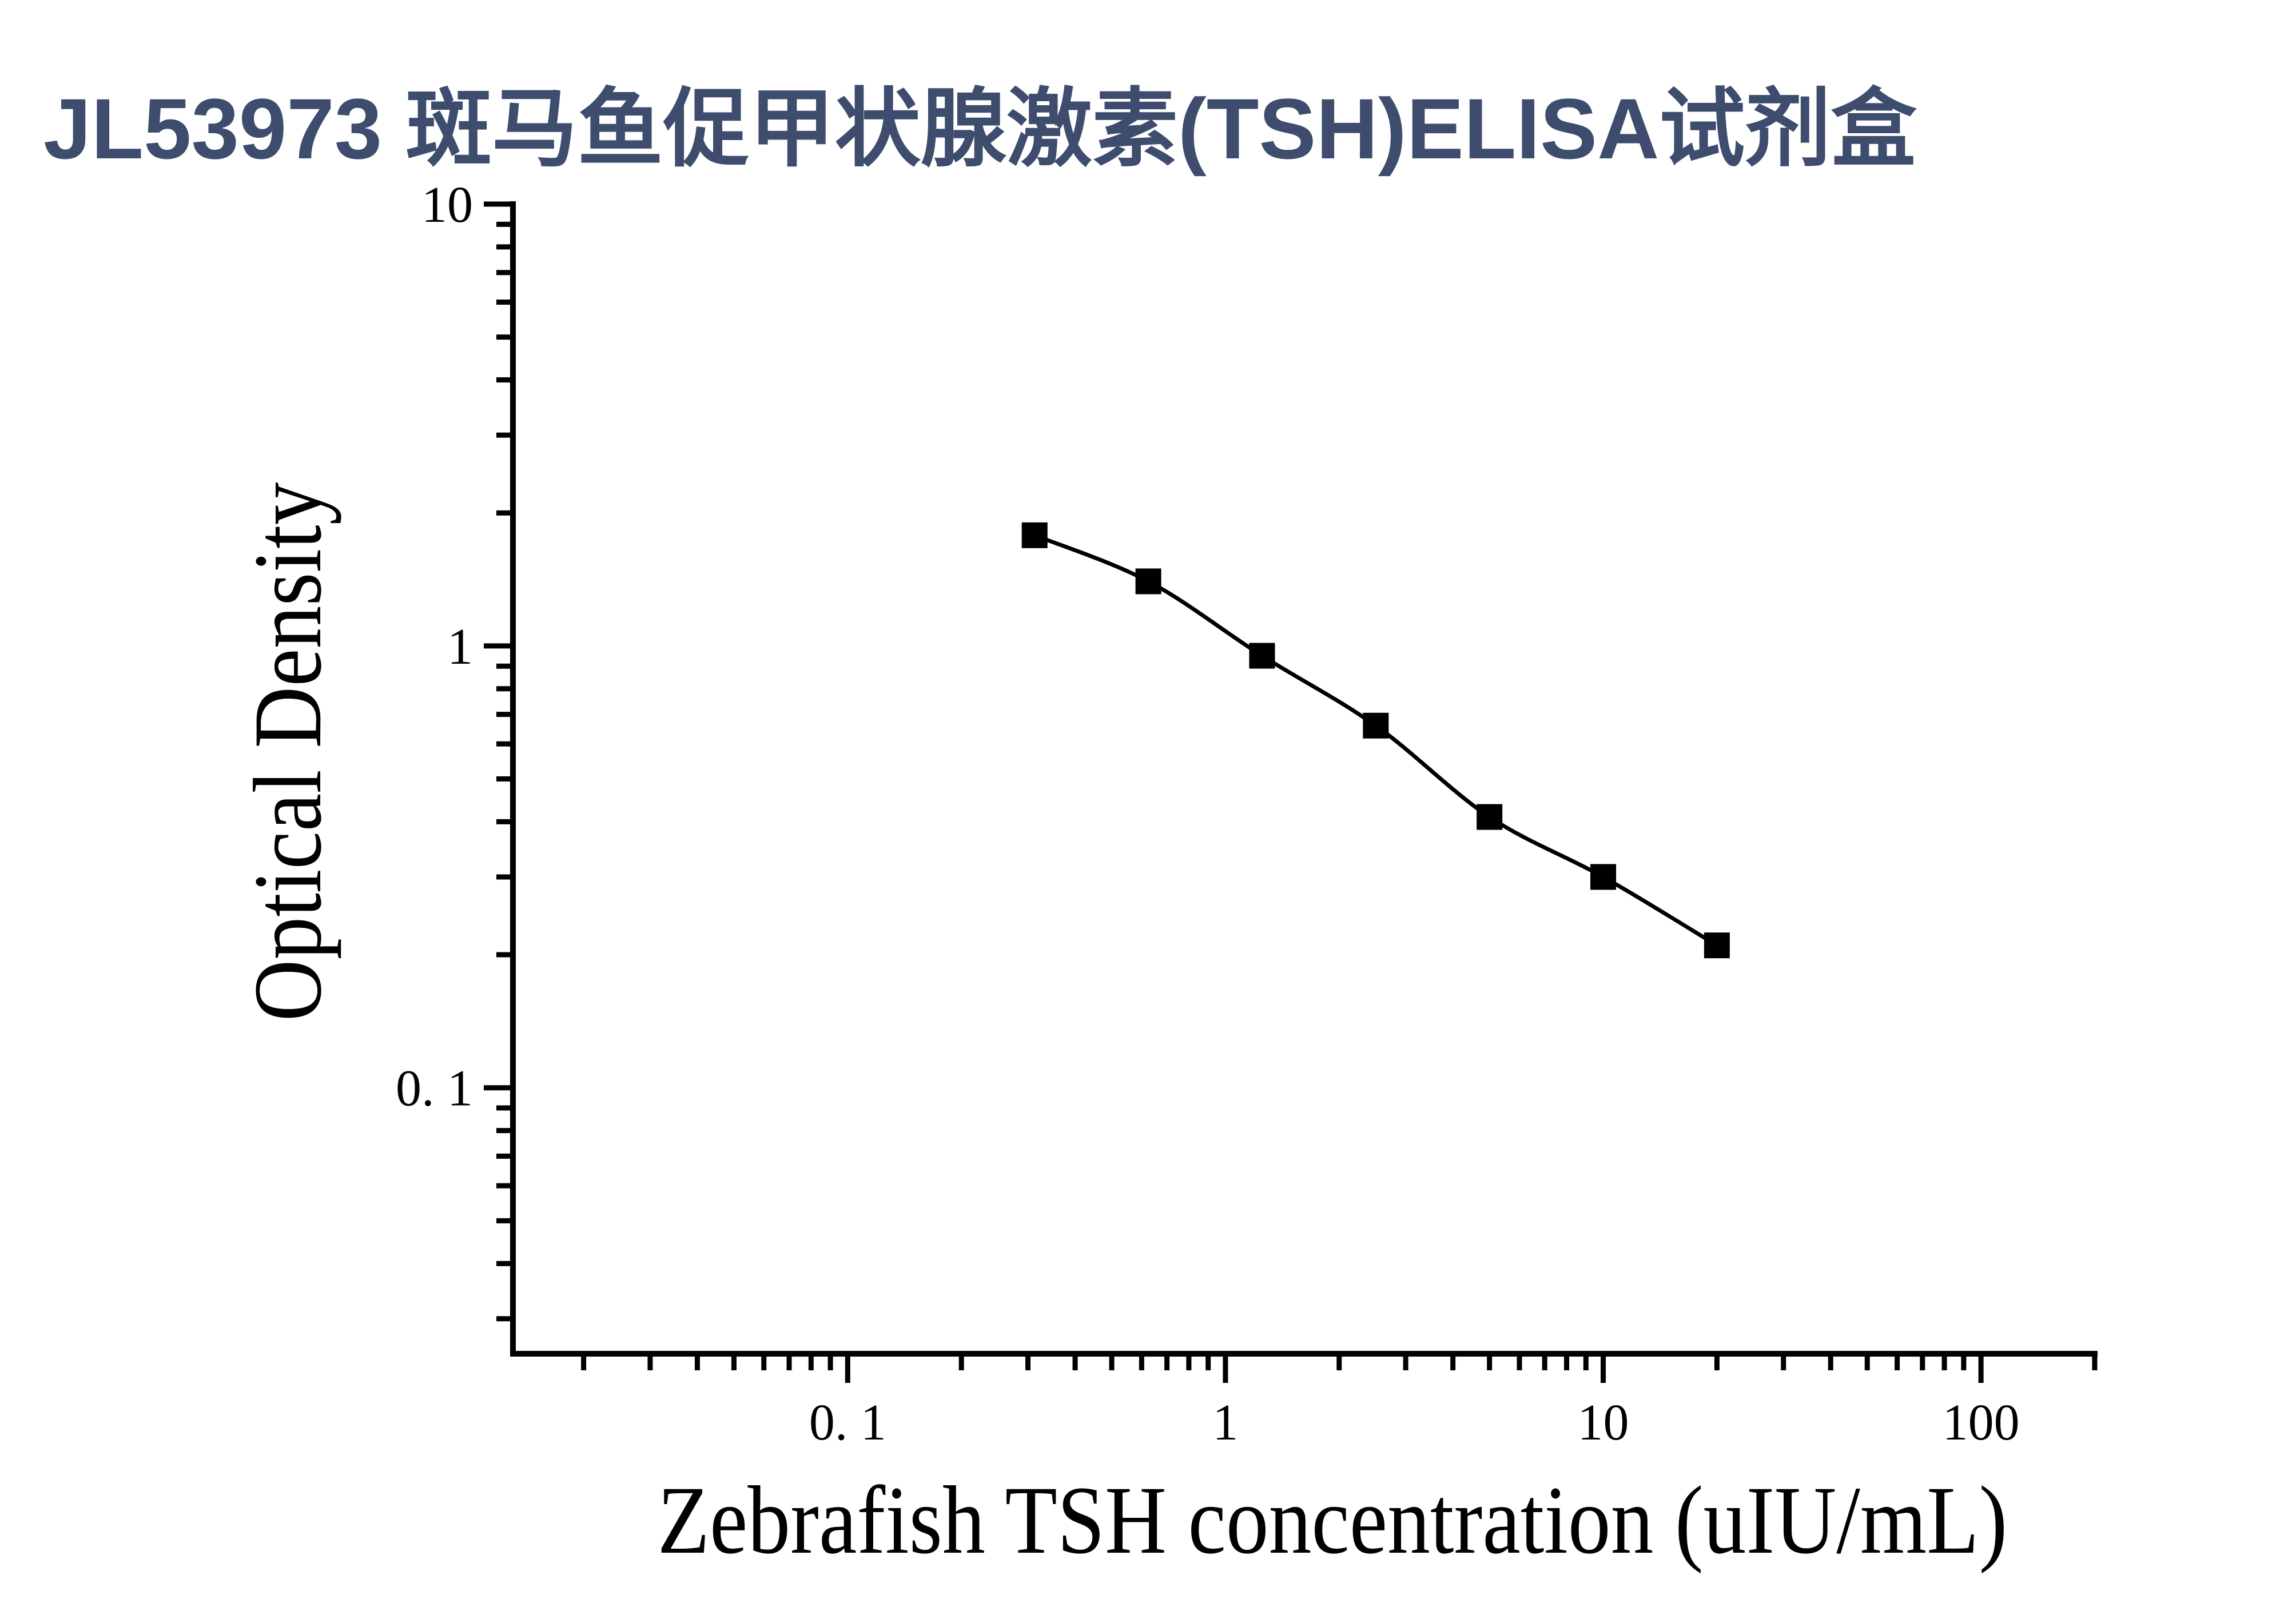 The width and height of the screenshot is (2296, 1607). I want to click on data-point-markers, so click(1376, 740).